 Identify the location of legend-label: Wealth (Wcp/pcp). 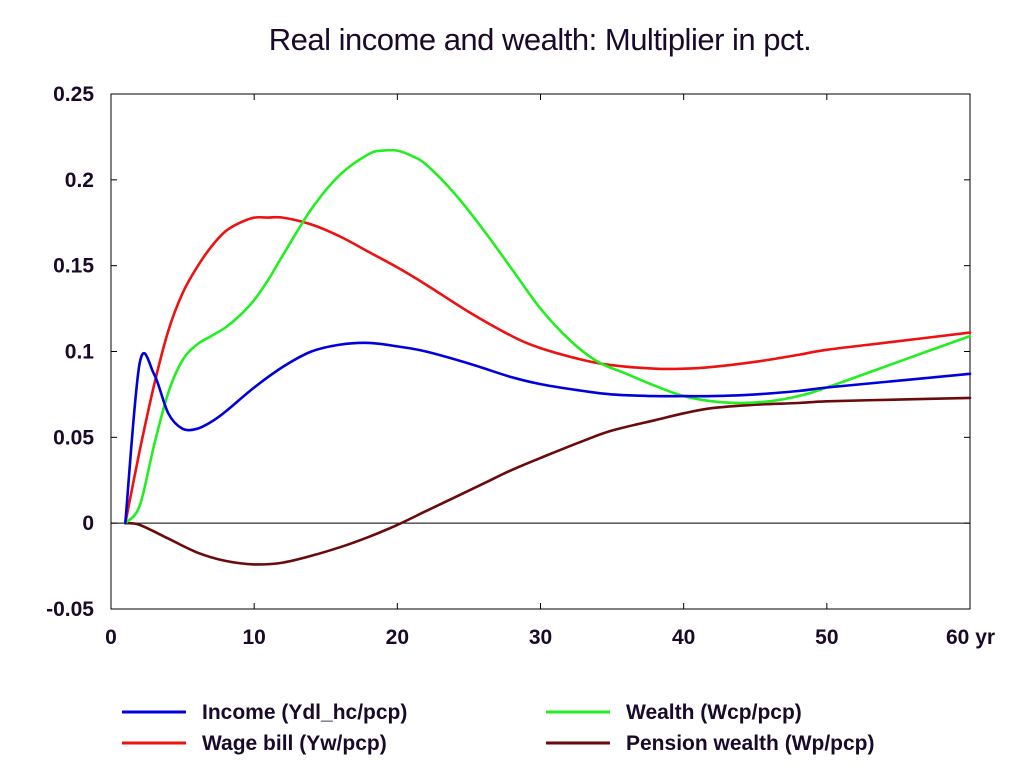
(714, 712).